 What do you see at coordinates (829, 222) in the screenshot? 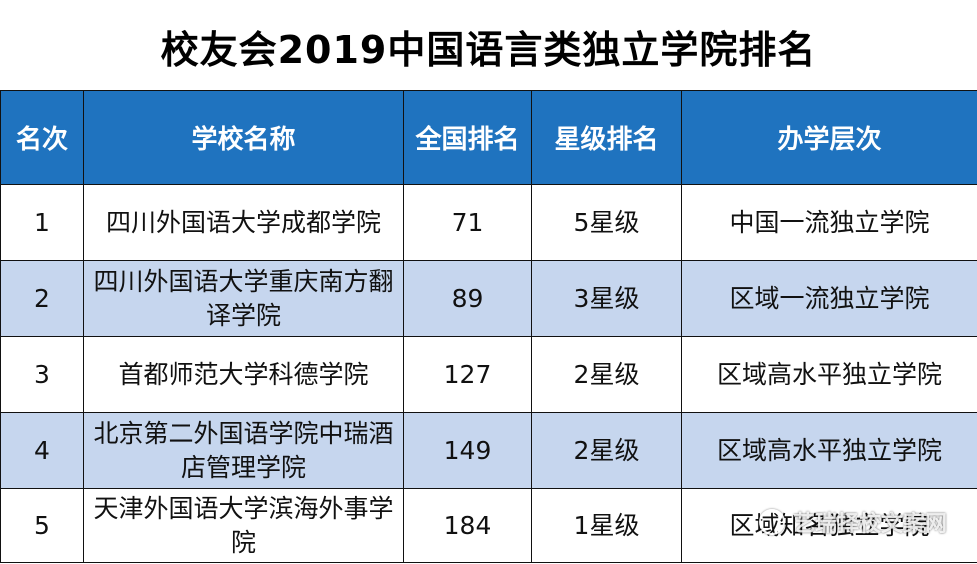
I see `cell-level: 中国一流独立学院` at bounding box center [829, 222].